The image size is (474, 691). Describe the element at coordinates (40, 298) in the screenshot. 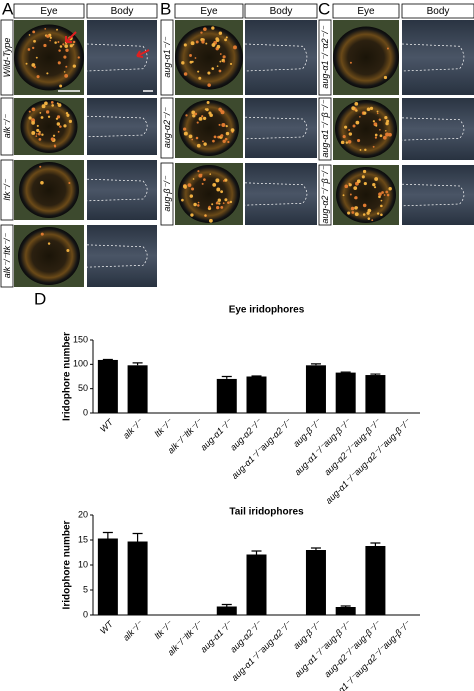

I see `panel-label: D` at that location.